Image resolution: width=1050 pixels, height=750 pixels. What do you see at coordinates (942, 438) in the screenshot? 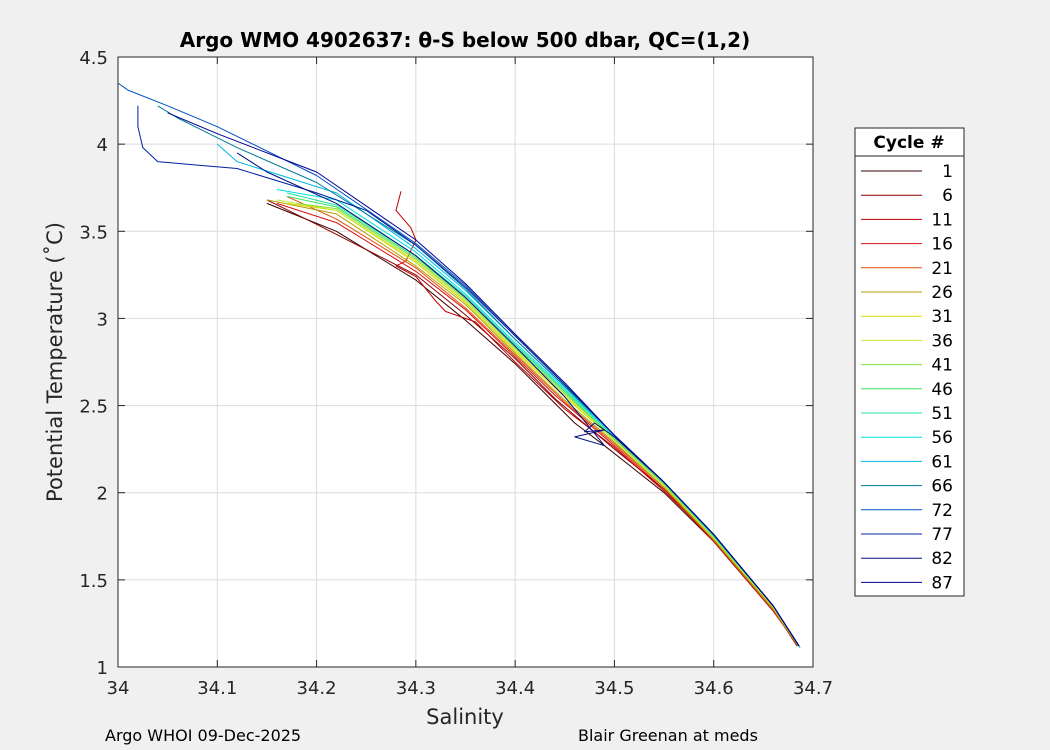
I see `legend-entry: 56` at bounding box center [942, 438].